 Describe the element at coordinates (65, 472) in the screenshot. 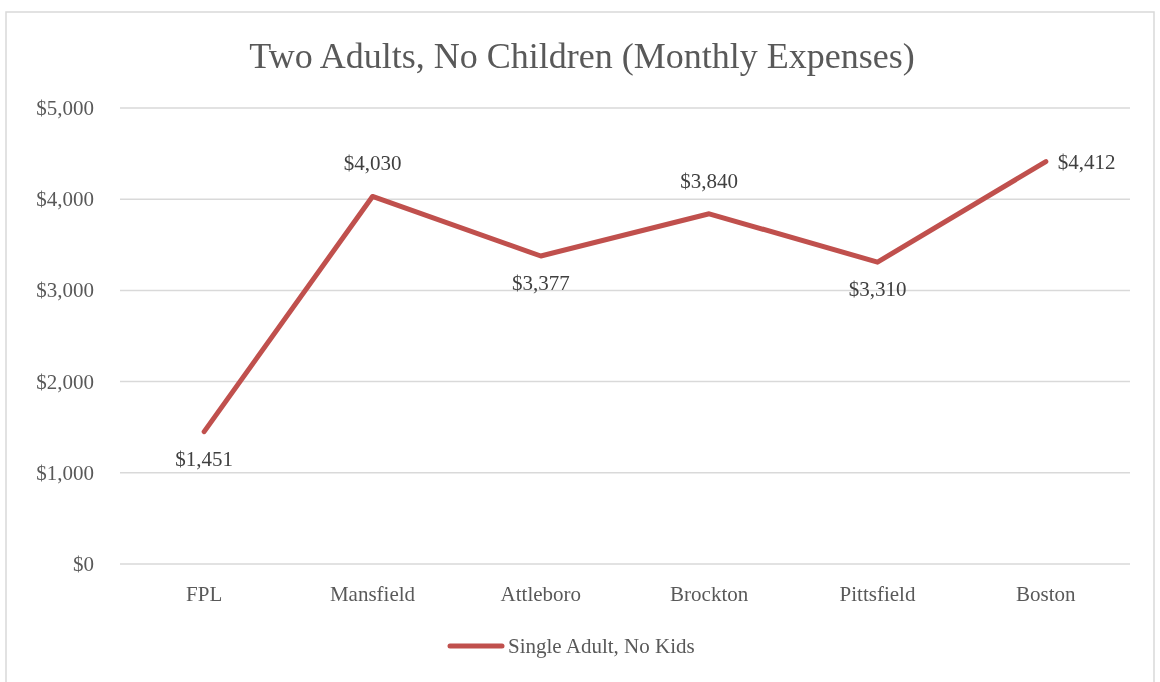

I see `y-tick-label: $1,000` at that location.